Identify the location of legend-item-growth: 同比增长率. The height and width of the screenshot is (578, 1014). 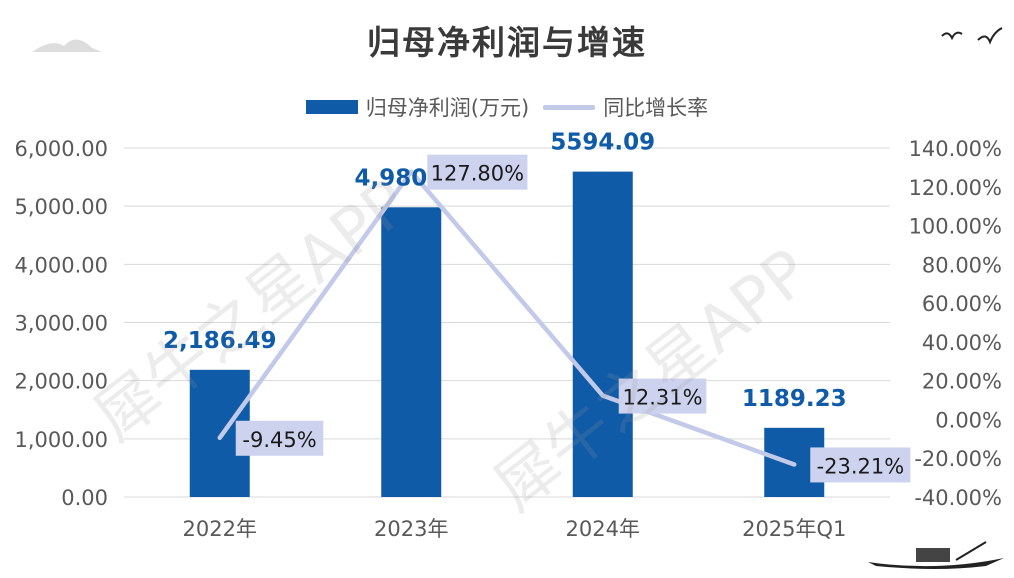
(625, 107).